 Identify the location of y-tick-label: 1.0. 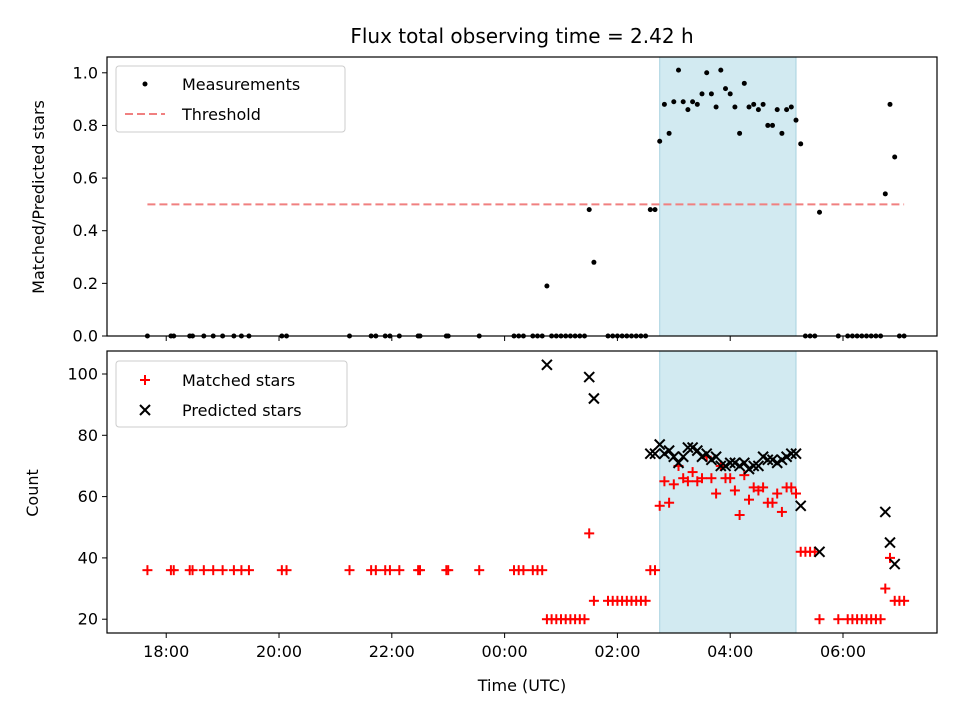
(85, 72).